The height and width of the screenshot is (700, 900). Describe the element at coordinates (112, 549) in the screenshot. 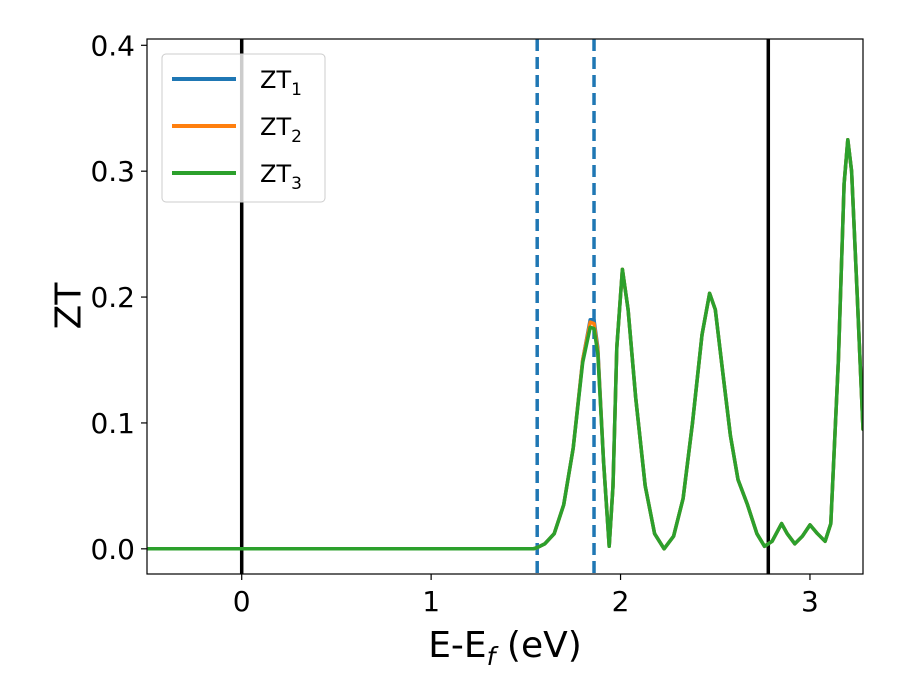

I see `y-tick-label-0: 0.0` at that location.